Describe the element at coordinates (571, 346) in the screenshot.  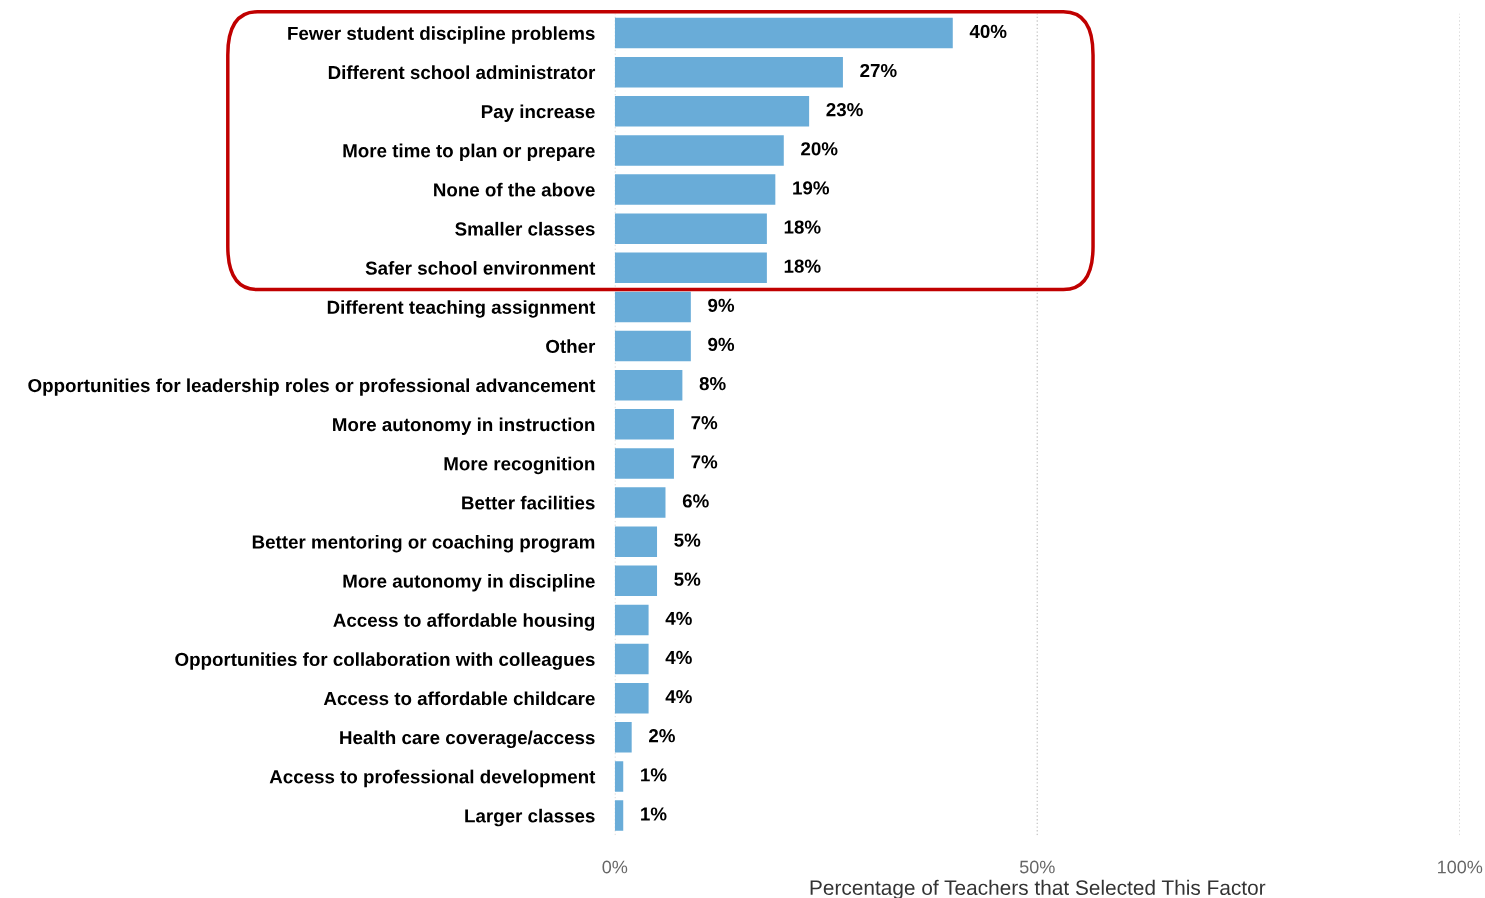
I see `y-tick-label: Other` at that location.